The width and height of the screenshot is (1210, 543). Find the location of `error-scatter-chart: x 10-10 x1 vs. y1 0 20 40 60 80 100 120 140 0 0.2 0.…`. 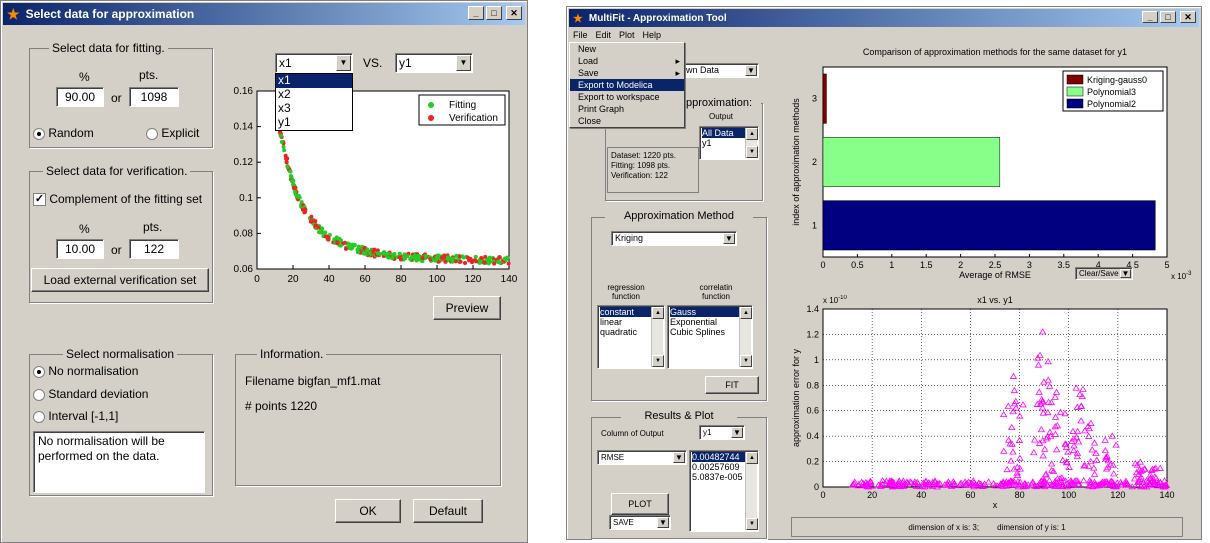

error-scatter-chart: x 10-10 x1 vs. y1 0 20 40 60 80 100 120 140 0 0.2 0.… is located at coordinates (983, 402).